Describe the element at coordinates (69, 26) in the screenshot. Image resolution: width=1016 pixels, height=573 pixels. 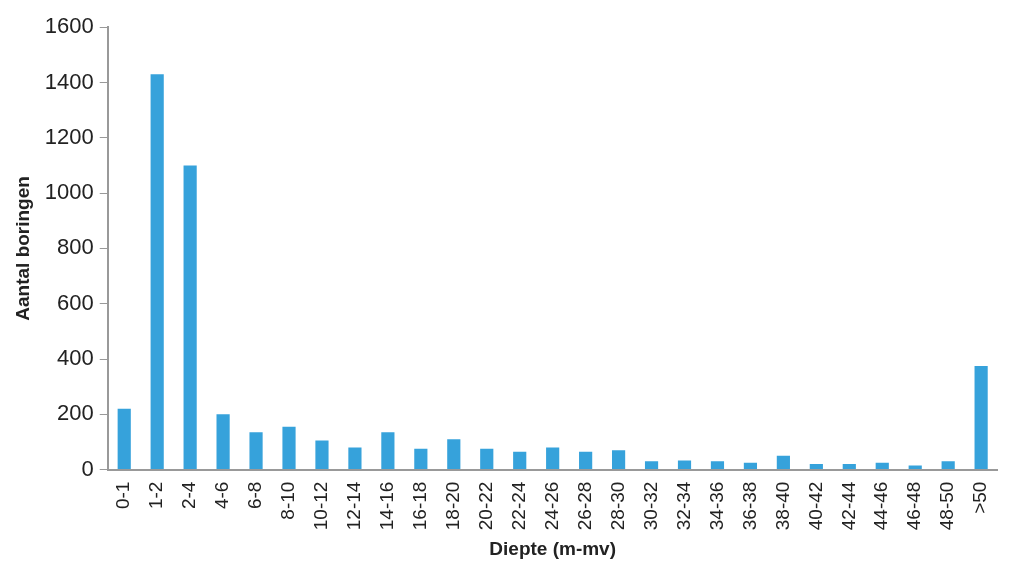
I see `y-tick-label: 1600` at that location.